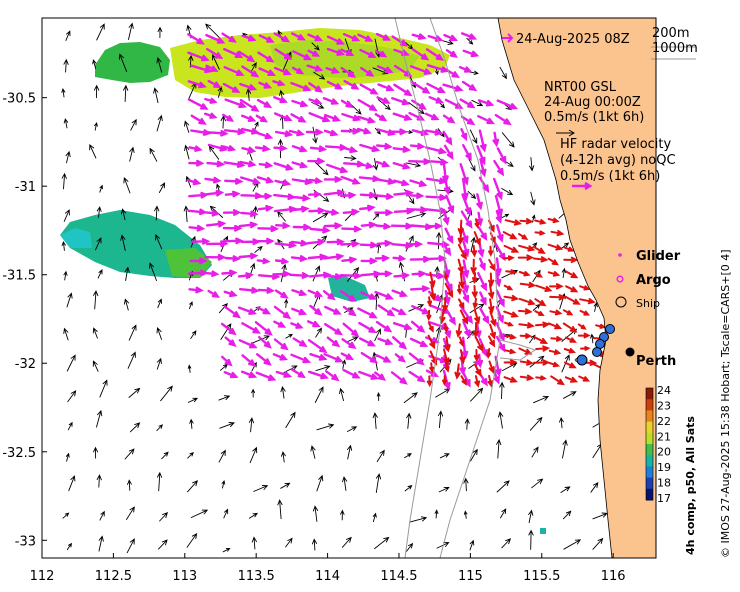  I want to click on gsl-title: NRT00 GSL, so click(580, 87).